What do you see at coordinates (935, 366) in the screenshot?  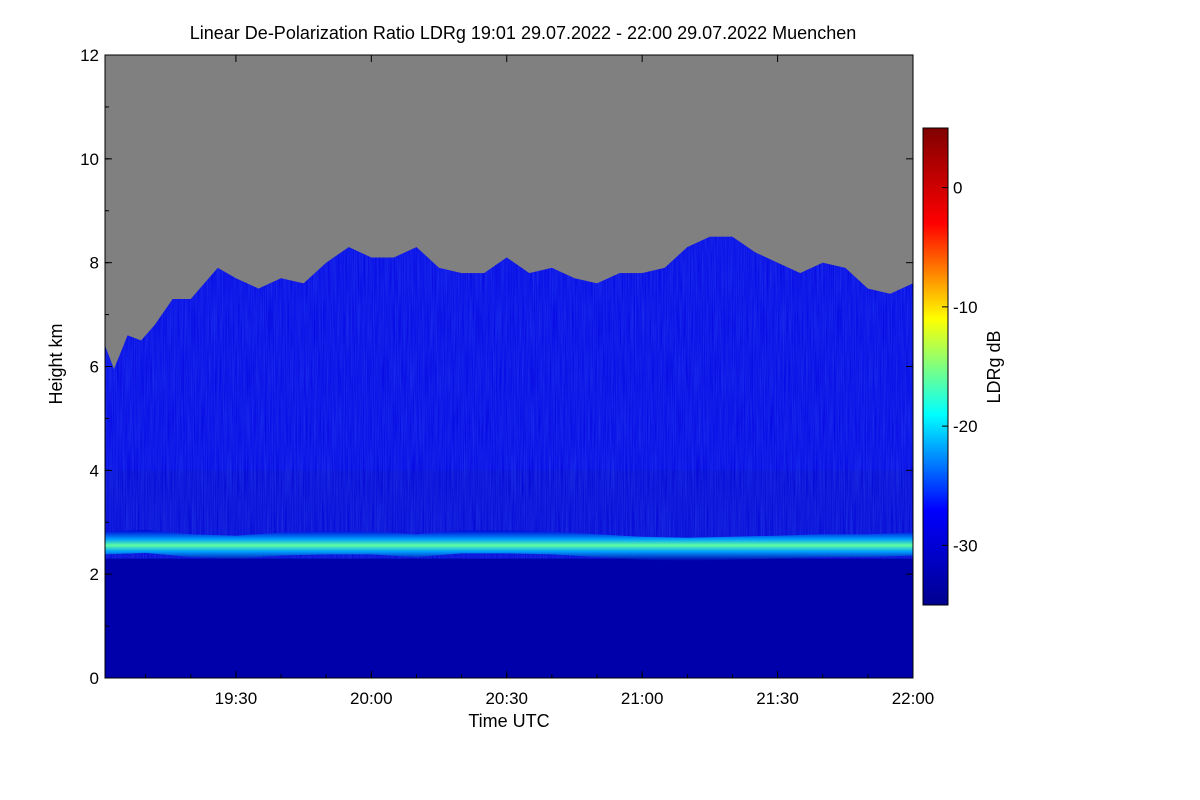 I see `colorbar-scale` at bounding box center [935, 366].